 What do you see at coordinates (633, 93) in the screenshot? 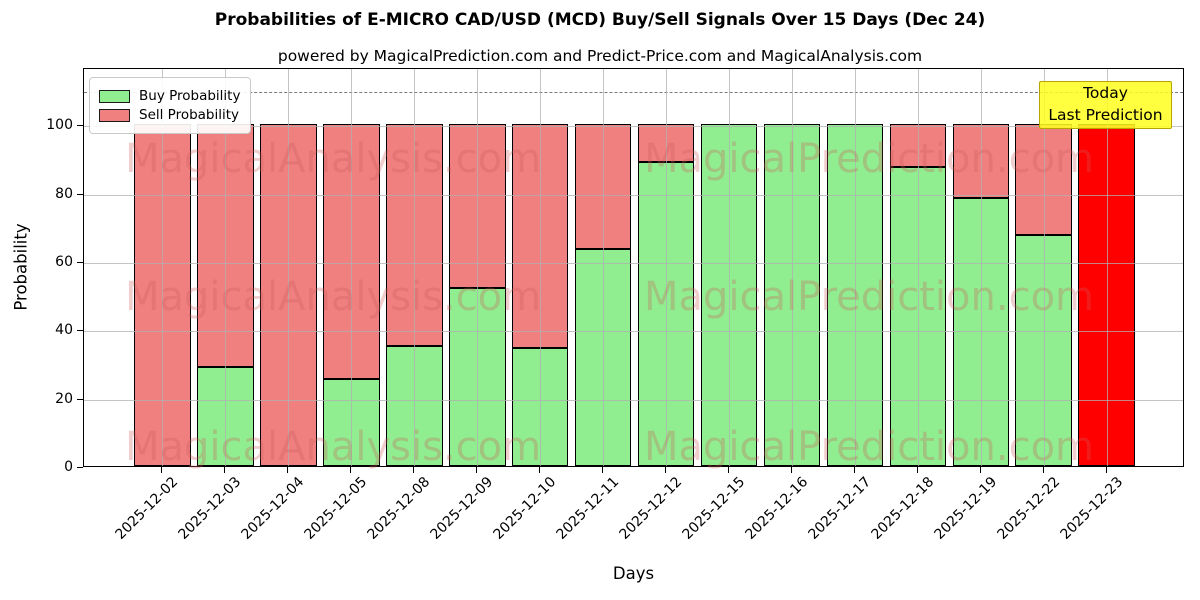
I see `threshold-dashed-line` at bounding box center [633, 93].